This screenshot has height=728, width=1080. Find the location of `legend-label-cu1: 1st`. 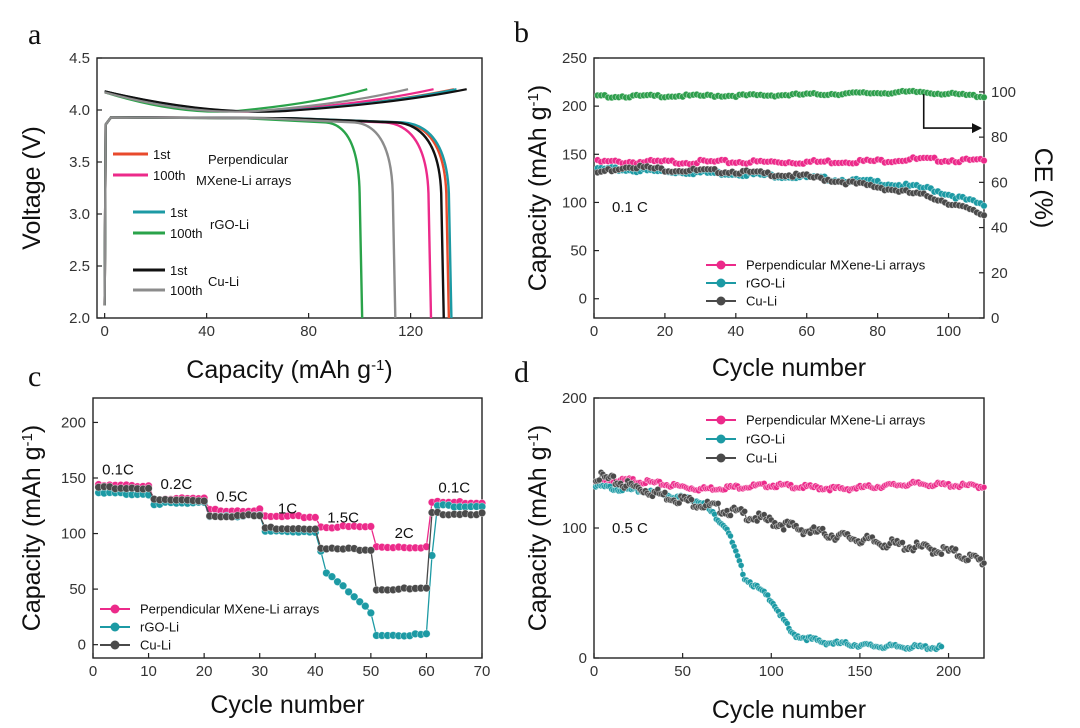

legend-label-cu1: 1st is located at coordinates (179, 270).